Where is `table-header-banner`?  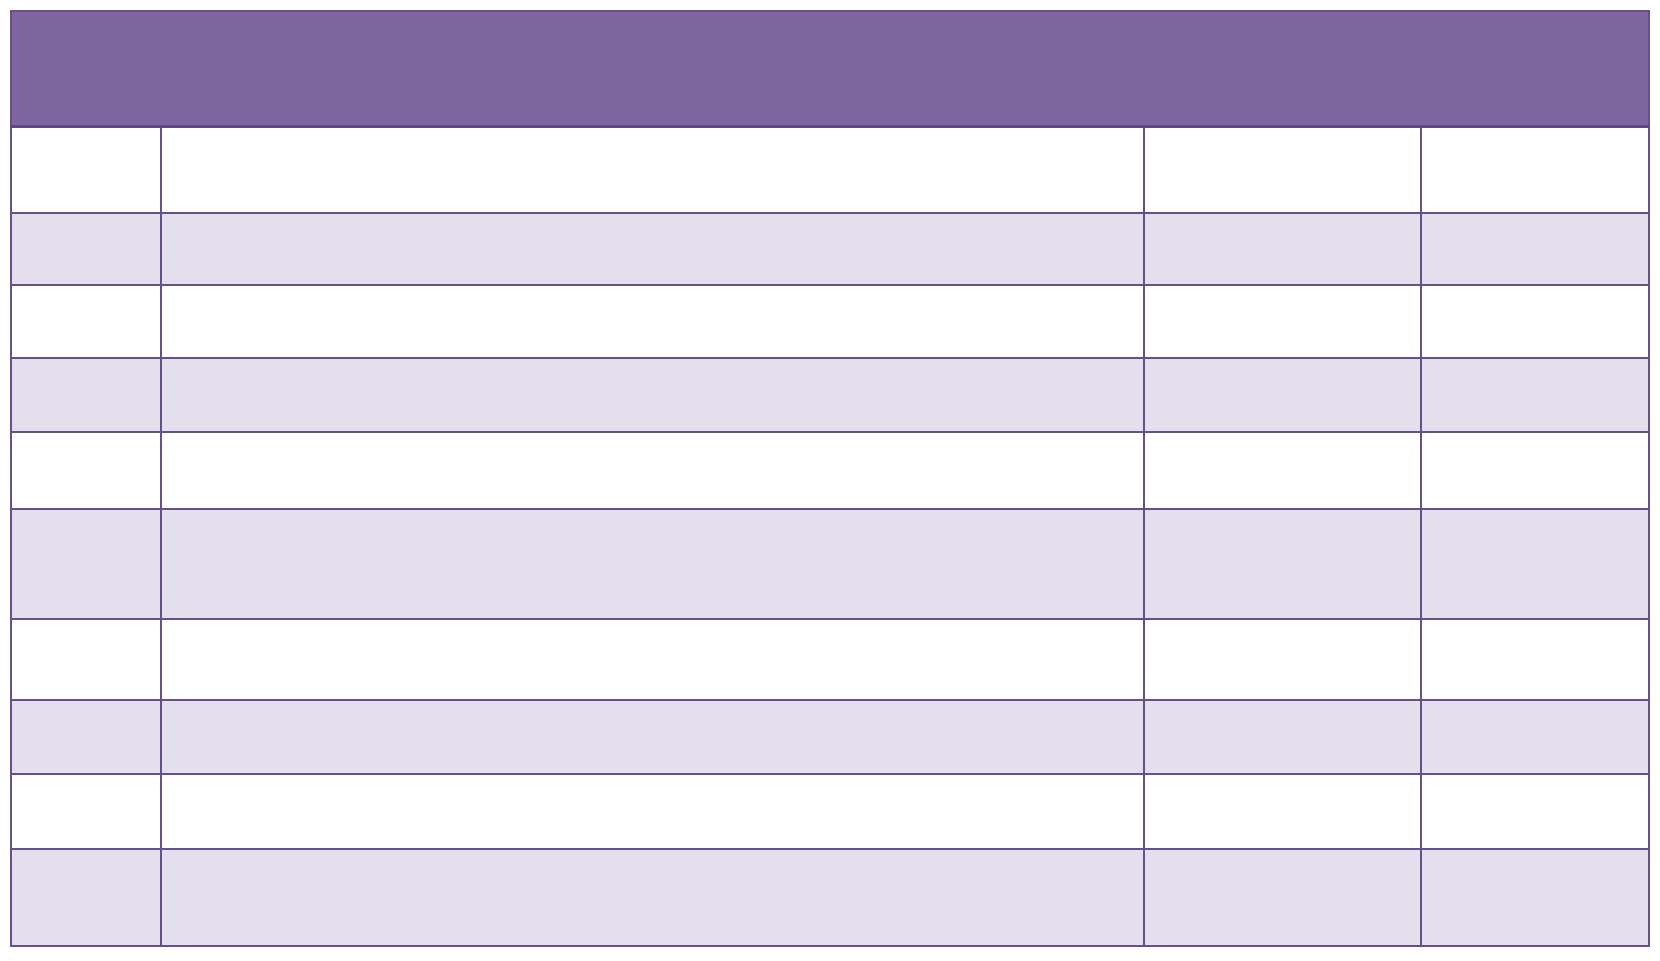 table-header-banner is located at coordinates (830, 69).